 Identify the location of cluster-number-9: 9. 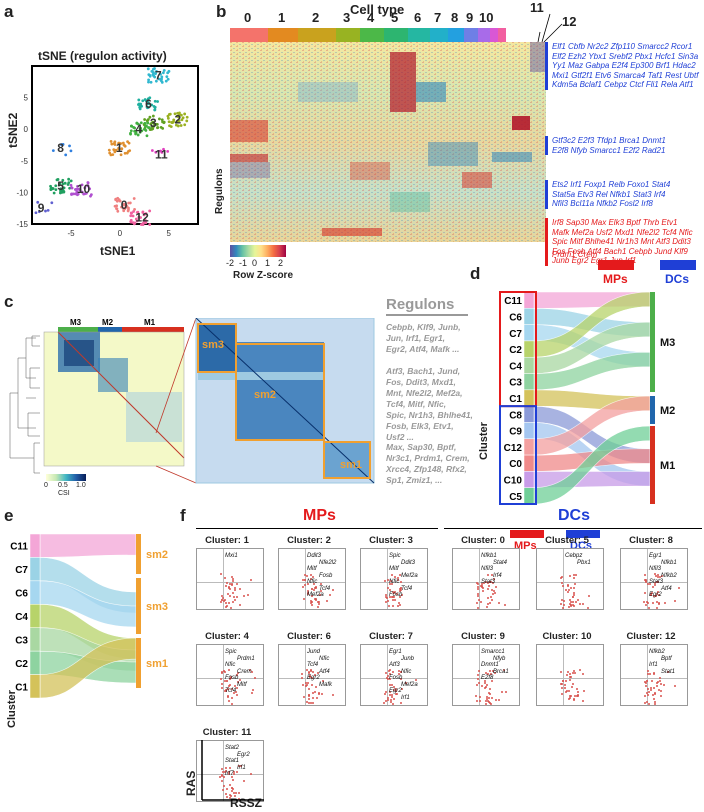
(470, 17).